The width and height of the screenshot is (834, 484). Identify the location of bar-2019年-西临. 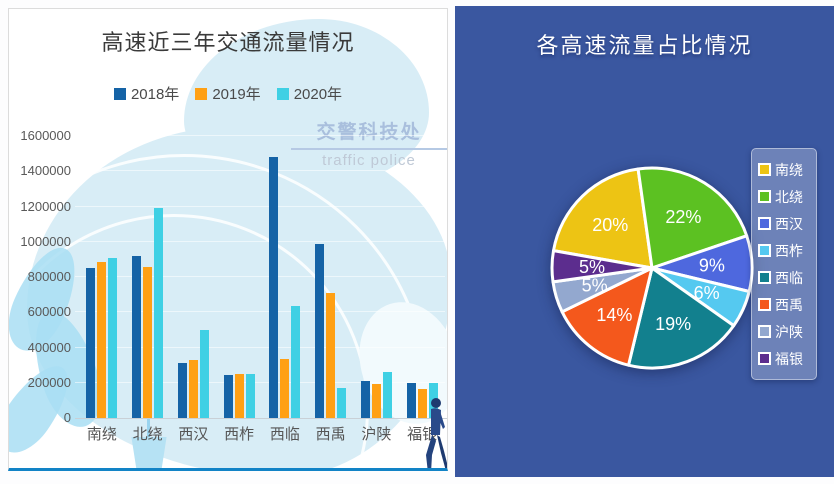
(285, 388).